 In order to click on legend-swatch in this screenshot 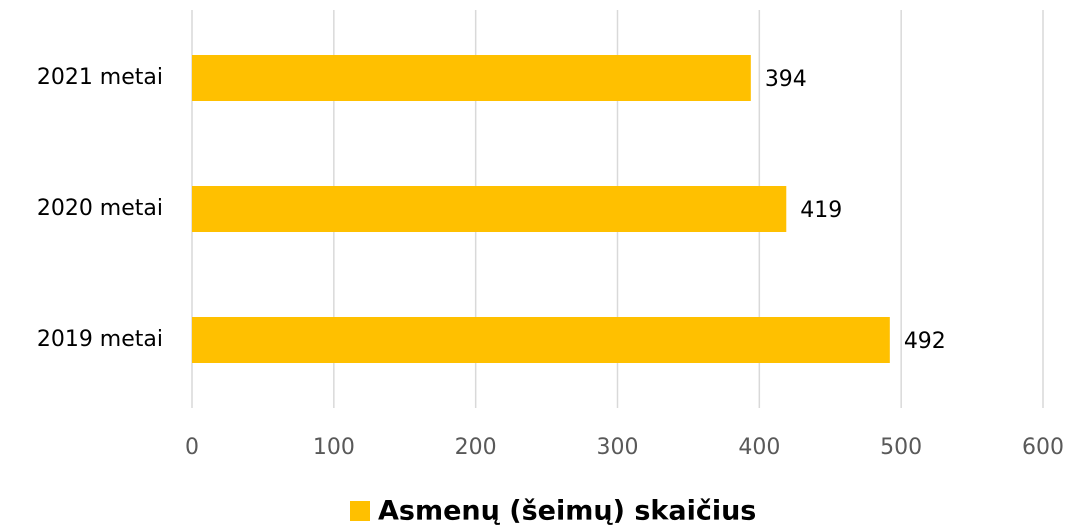, I will do `click(360, 511)`.